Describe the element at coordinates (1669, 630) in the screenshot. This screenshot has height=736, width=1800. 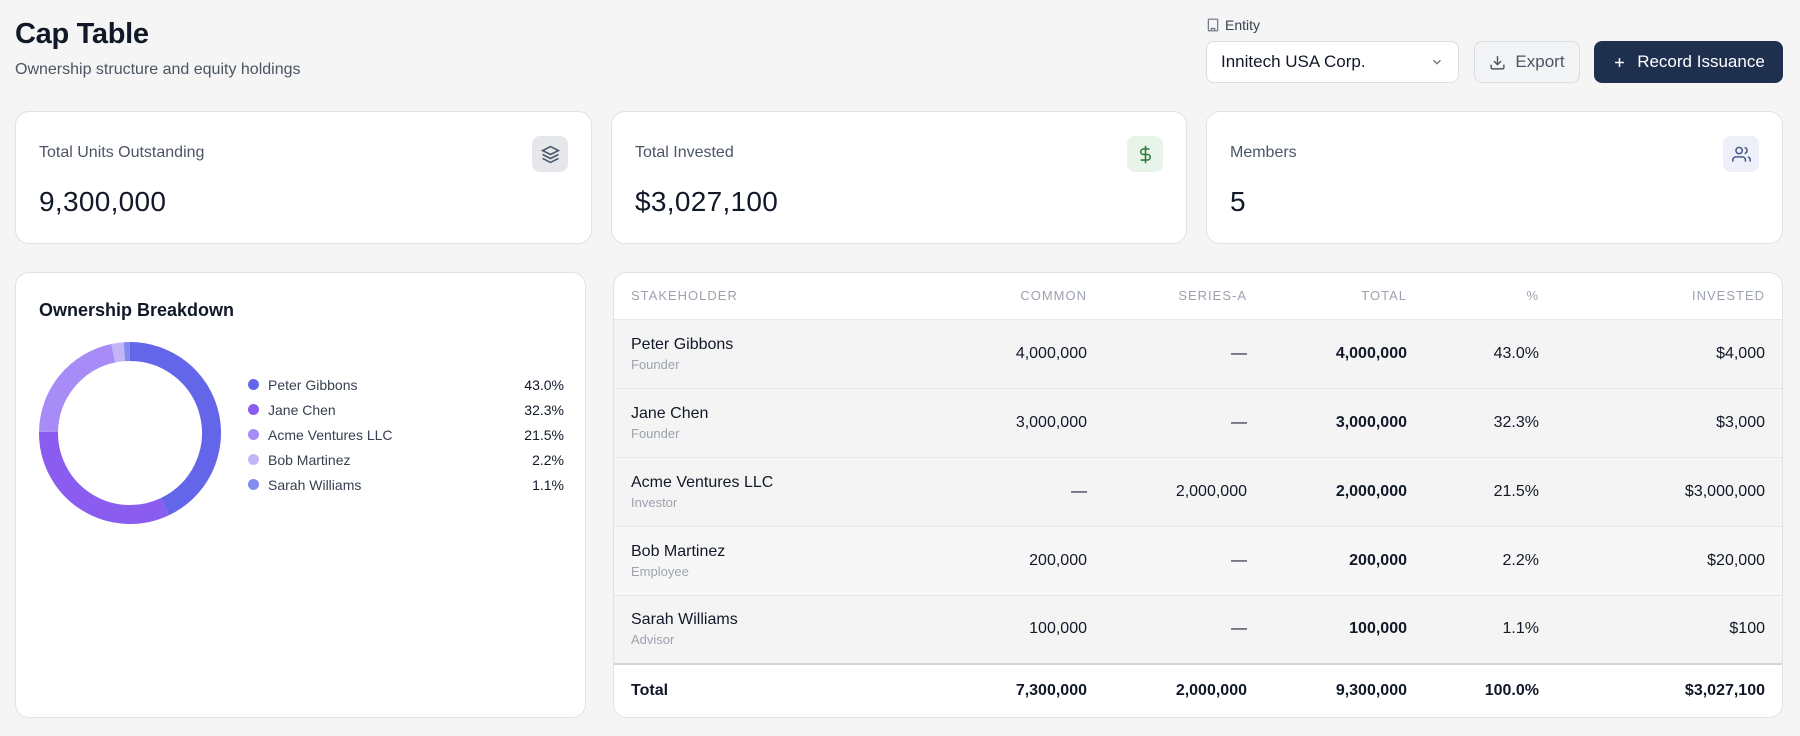
I see `invested-cell: $100` at that location.